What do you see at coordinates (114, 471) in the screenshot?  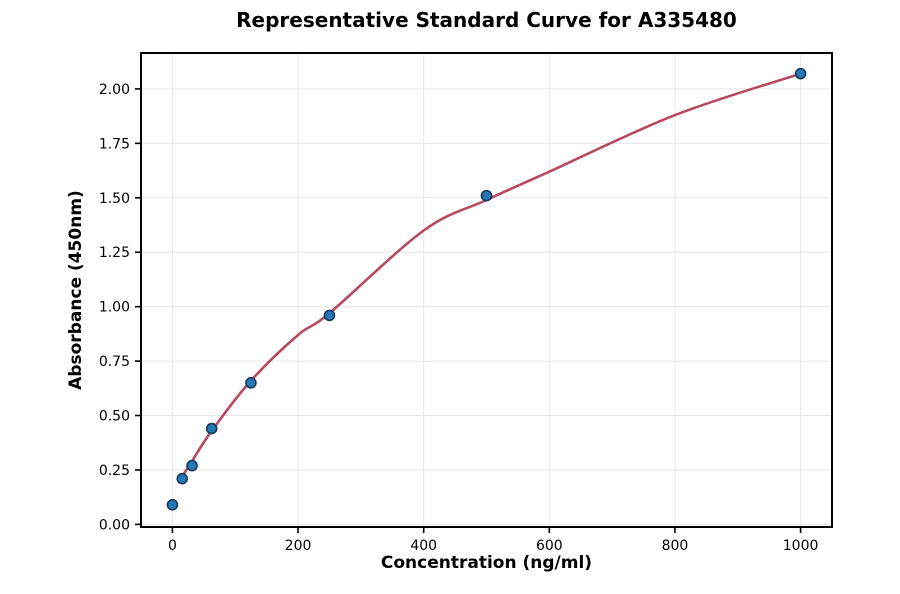 I see `y-tick-label: 0.25` at bounding box center [114, 471].